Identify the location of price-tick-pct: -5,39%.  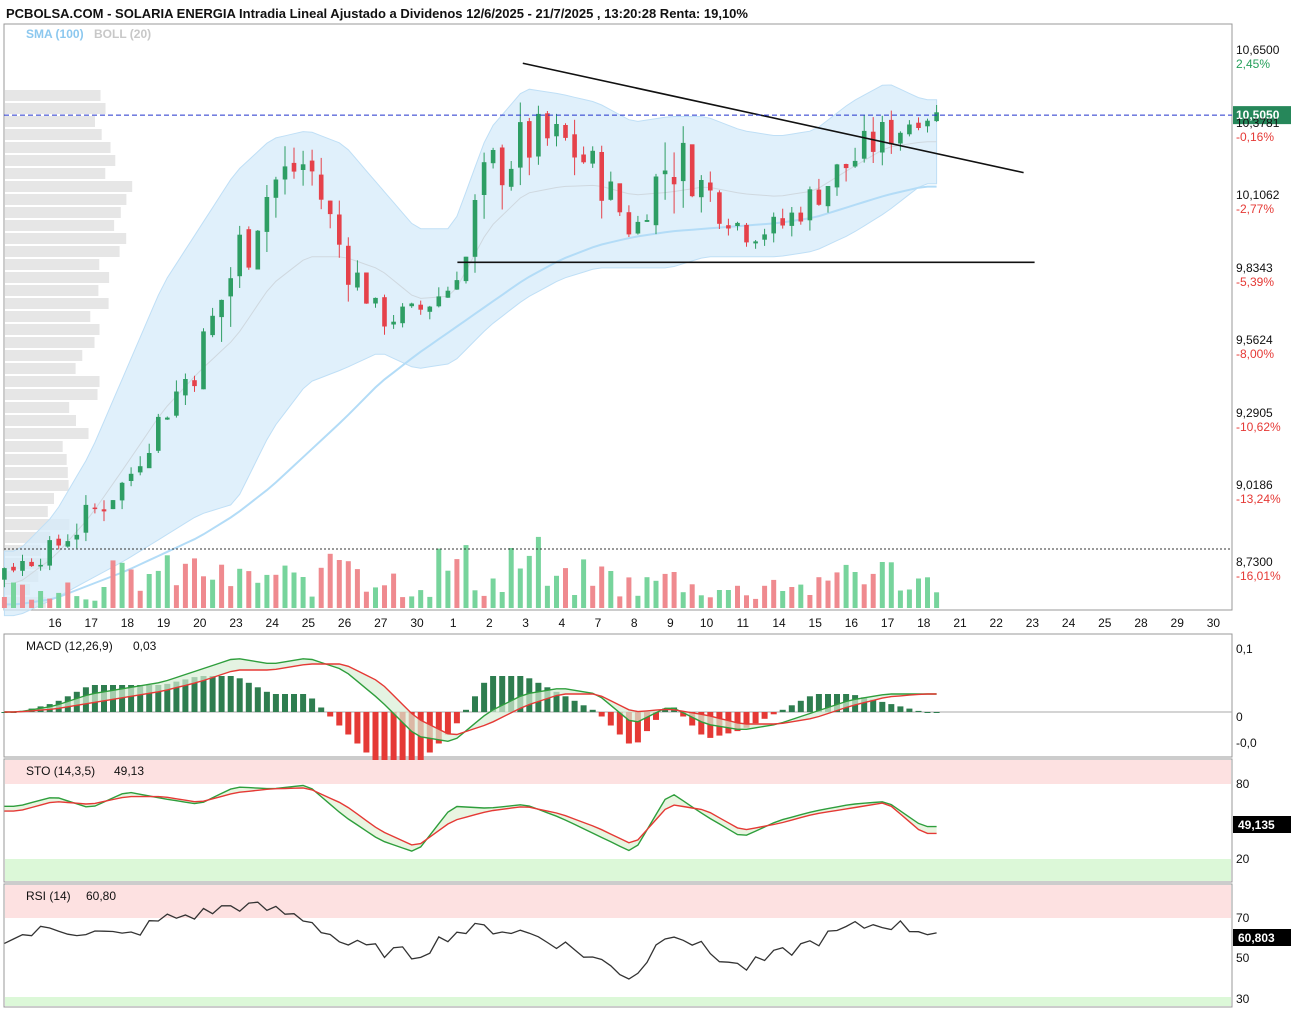
(1255, 282).